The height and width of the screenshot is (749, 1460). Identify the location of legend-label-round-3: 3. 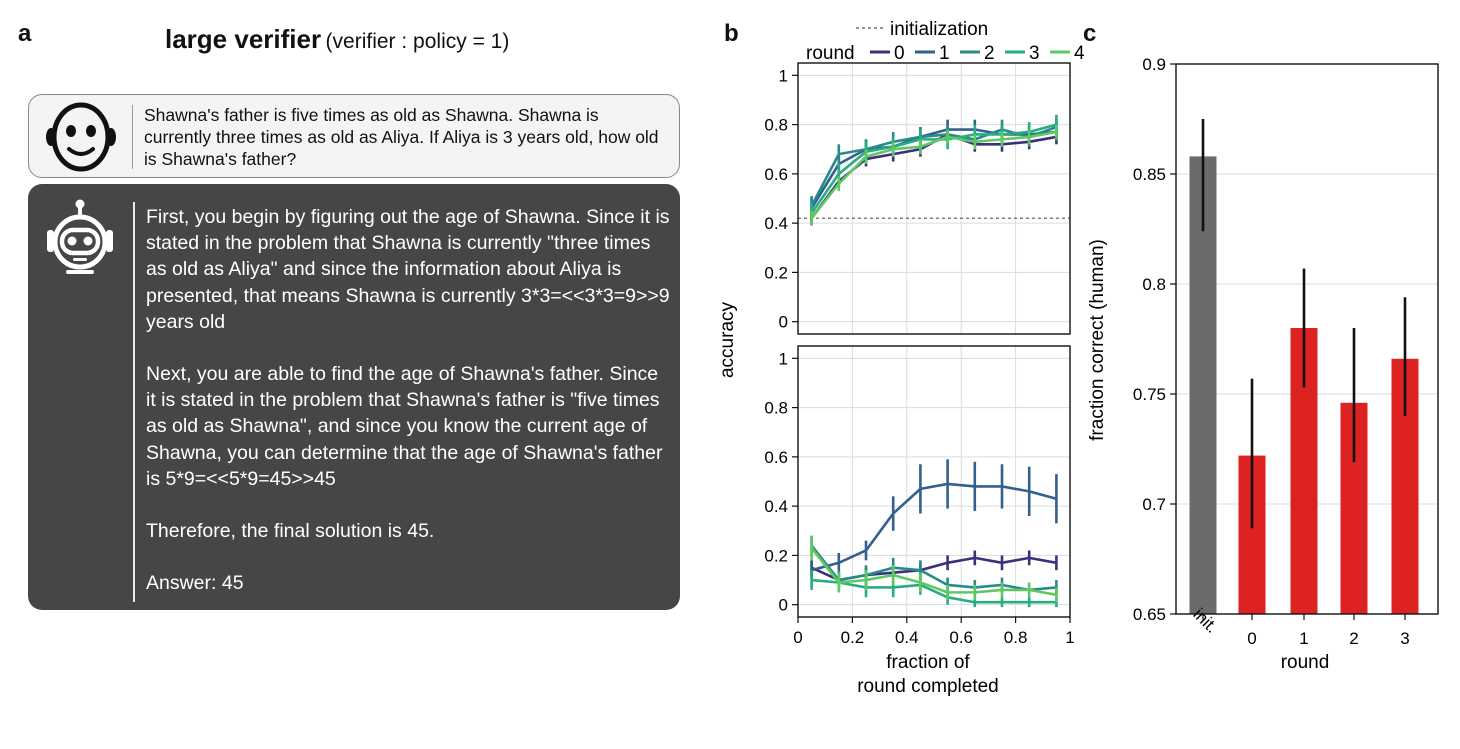
(1034, 53).